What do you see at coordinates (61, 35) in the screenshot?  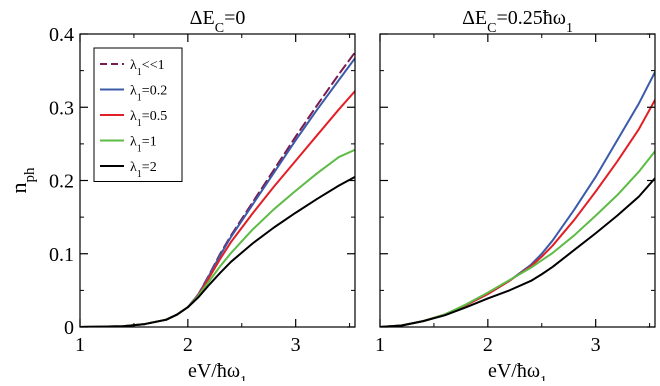 I see `y-tick-label: 0.4` at bounding box center [61, 35].